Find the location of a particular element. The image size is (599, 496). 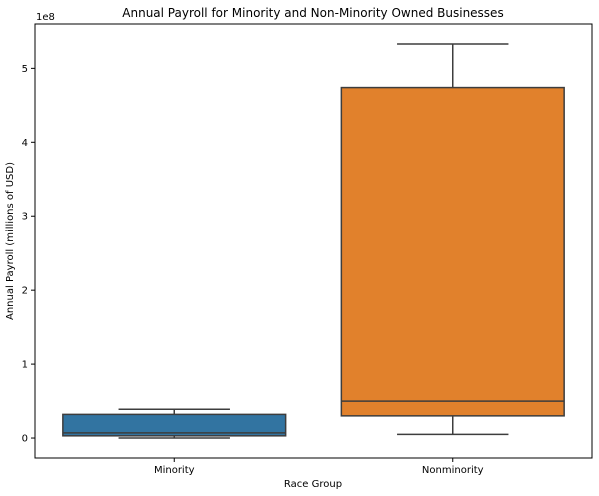

y-tick-label: 1 is located at coordinates (25, 365).